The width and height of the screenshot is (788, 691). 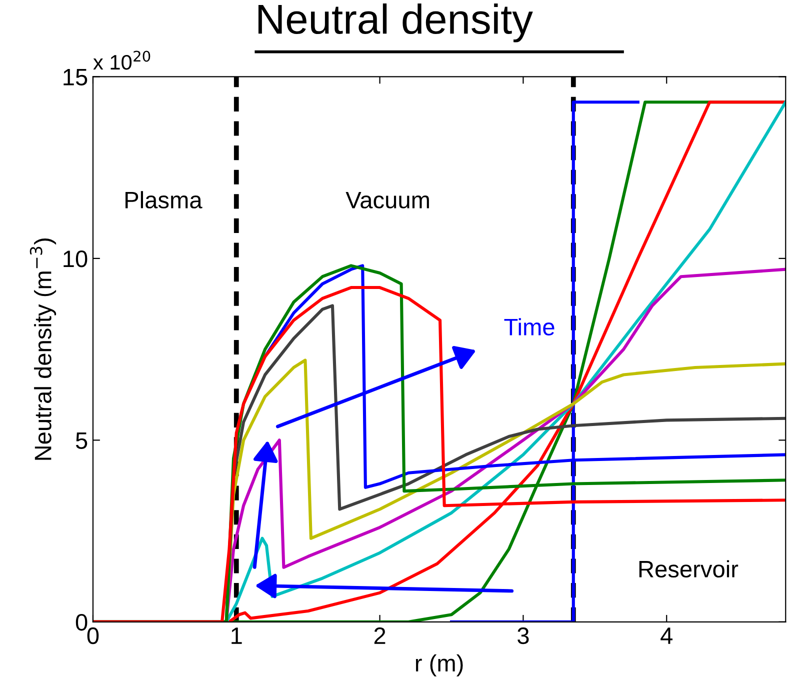 What do you see at coordinates (93, 635) in the screenshot?
I see `x-tick-label: 0` at bounding box center [93, 635].